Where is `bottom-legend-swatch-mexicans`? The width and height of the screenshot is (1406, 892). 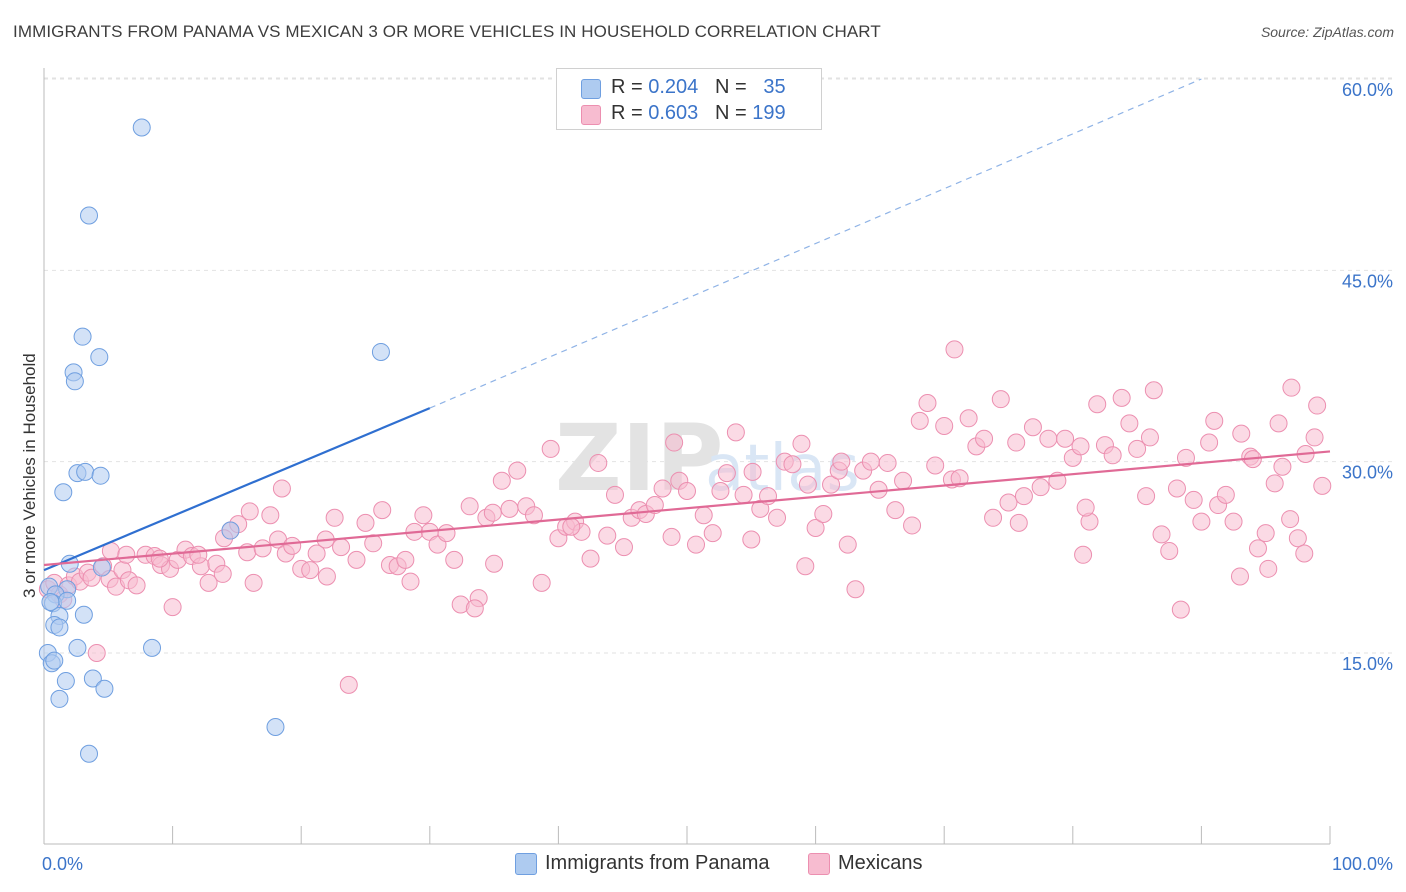
bottom-legend-swatch-mexicans is located at coordinates (819, 864).